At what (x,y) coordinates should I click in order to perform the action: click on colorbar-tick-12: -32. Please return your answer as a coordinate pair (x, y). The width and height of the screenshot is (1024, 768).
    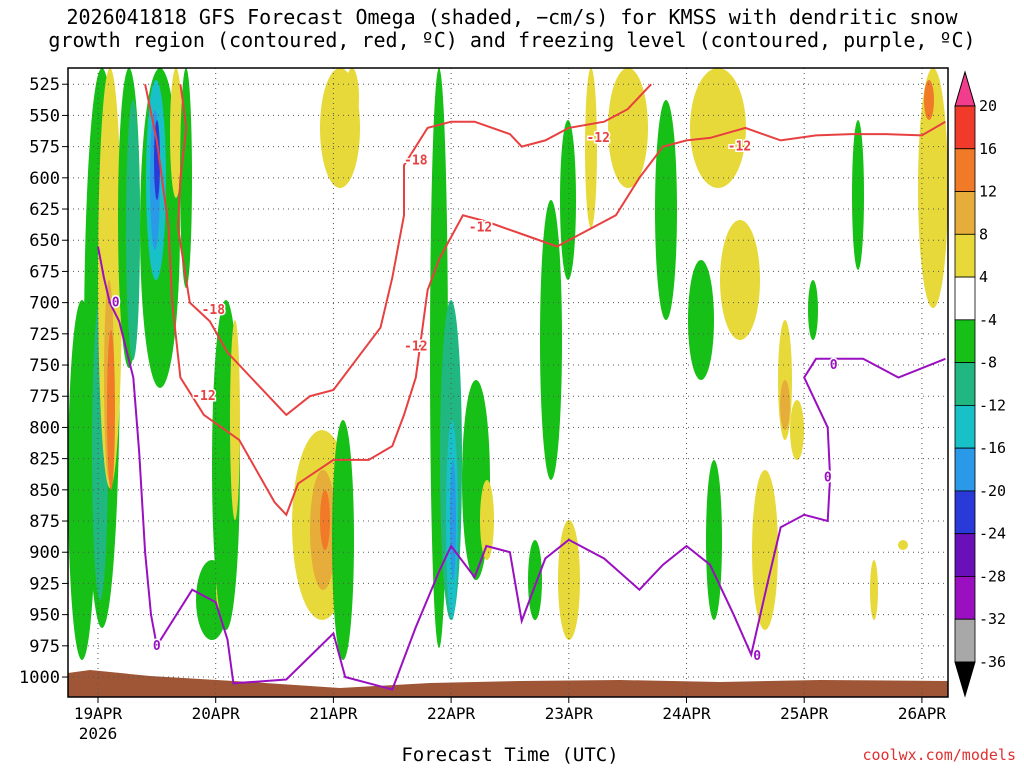
    Looking at the image, I should click on (992, 619).